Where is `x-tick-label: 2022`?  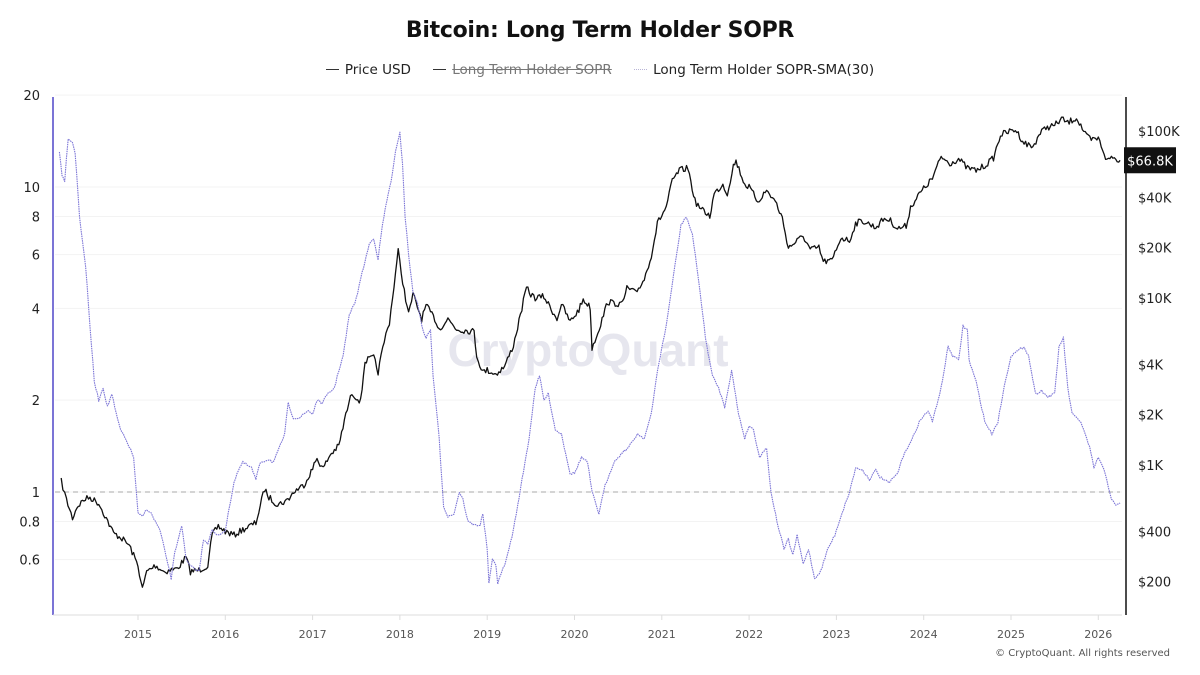 x-tick-label: 2022 is located at coordinates (749, 634).